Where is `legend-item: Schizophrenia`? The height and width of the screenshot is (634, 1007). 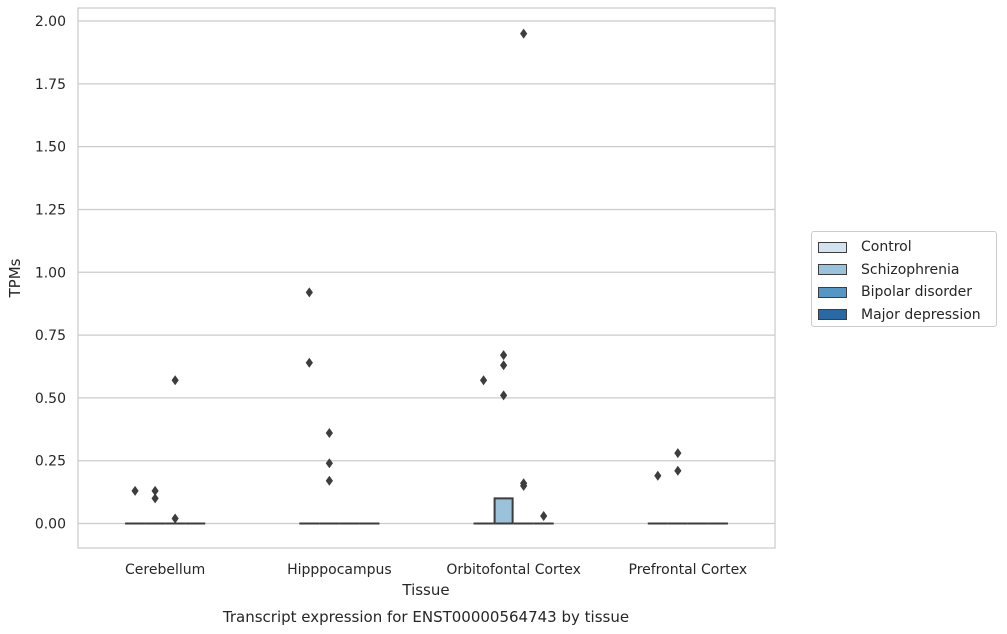 legend-item: Schizophrenia is located at coordinates (907, 270).